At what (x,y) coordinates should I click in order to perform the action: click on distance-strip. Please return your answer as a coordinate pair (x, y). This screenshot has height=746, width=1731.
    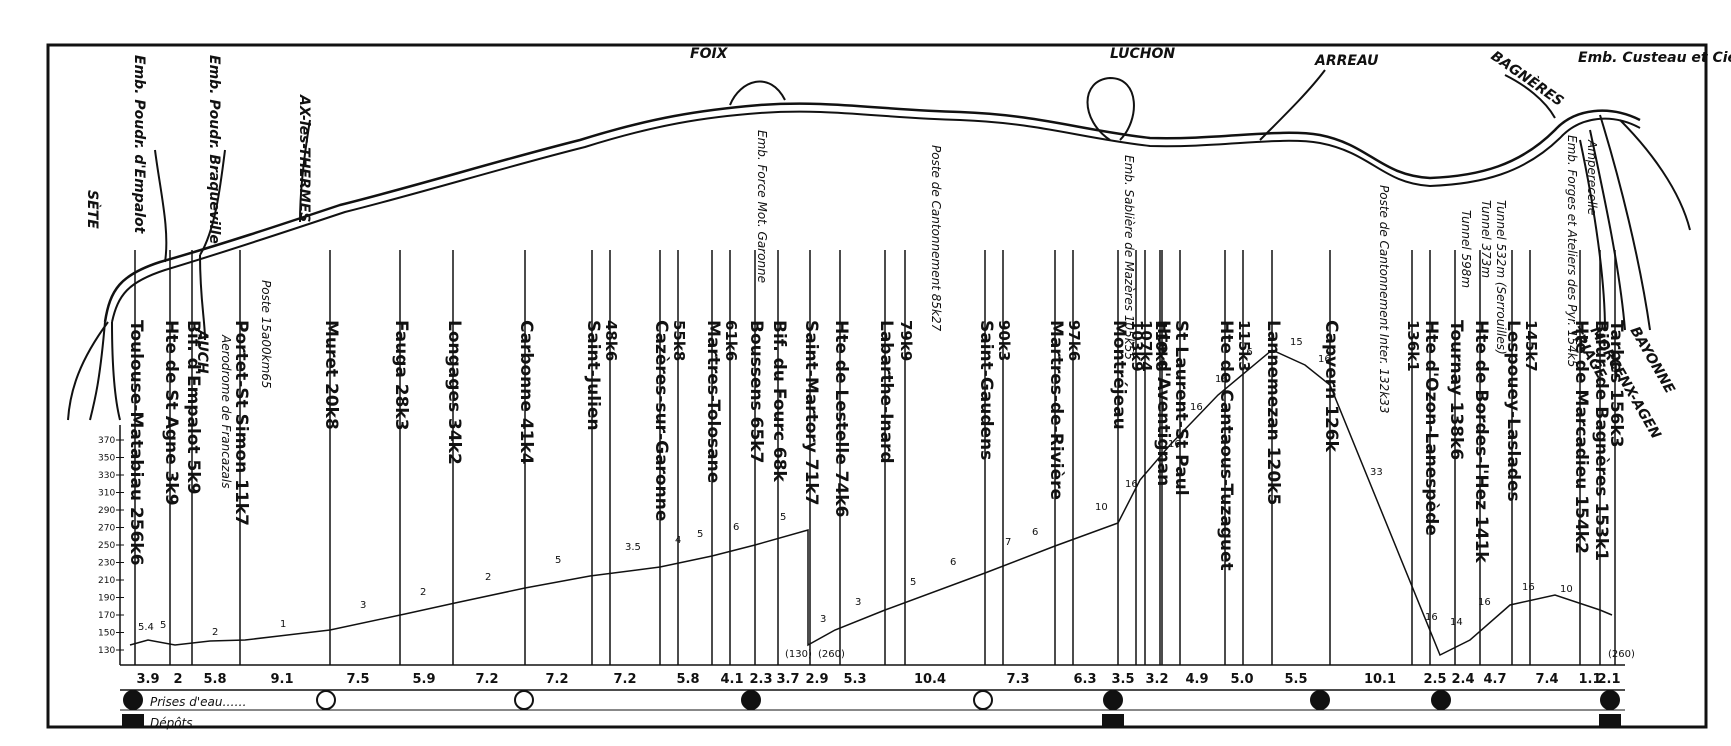
    Looking at the image, I should click on (872, 687).